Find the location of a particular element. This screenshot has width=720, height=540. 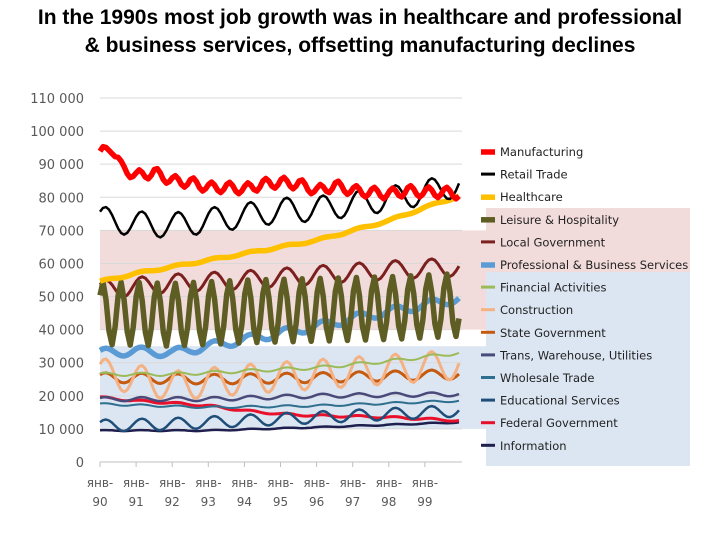

legend-label: Retail Trade is located at coordinates (534, 175).